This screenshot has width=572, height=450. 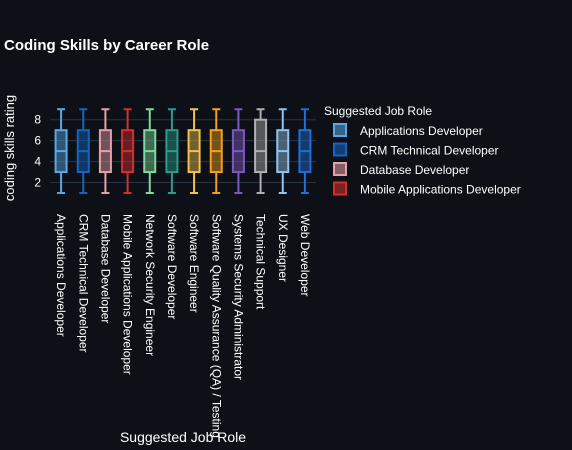 I want to click on x-tick-label-4: Mobile Applications Developer, so click(x=128, y=294).